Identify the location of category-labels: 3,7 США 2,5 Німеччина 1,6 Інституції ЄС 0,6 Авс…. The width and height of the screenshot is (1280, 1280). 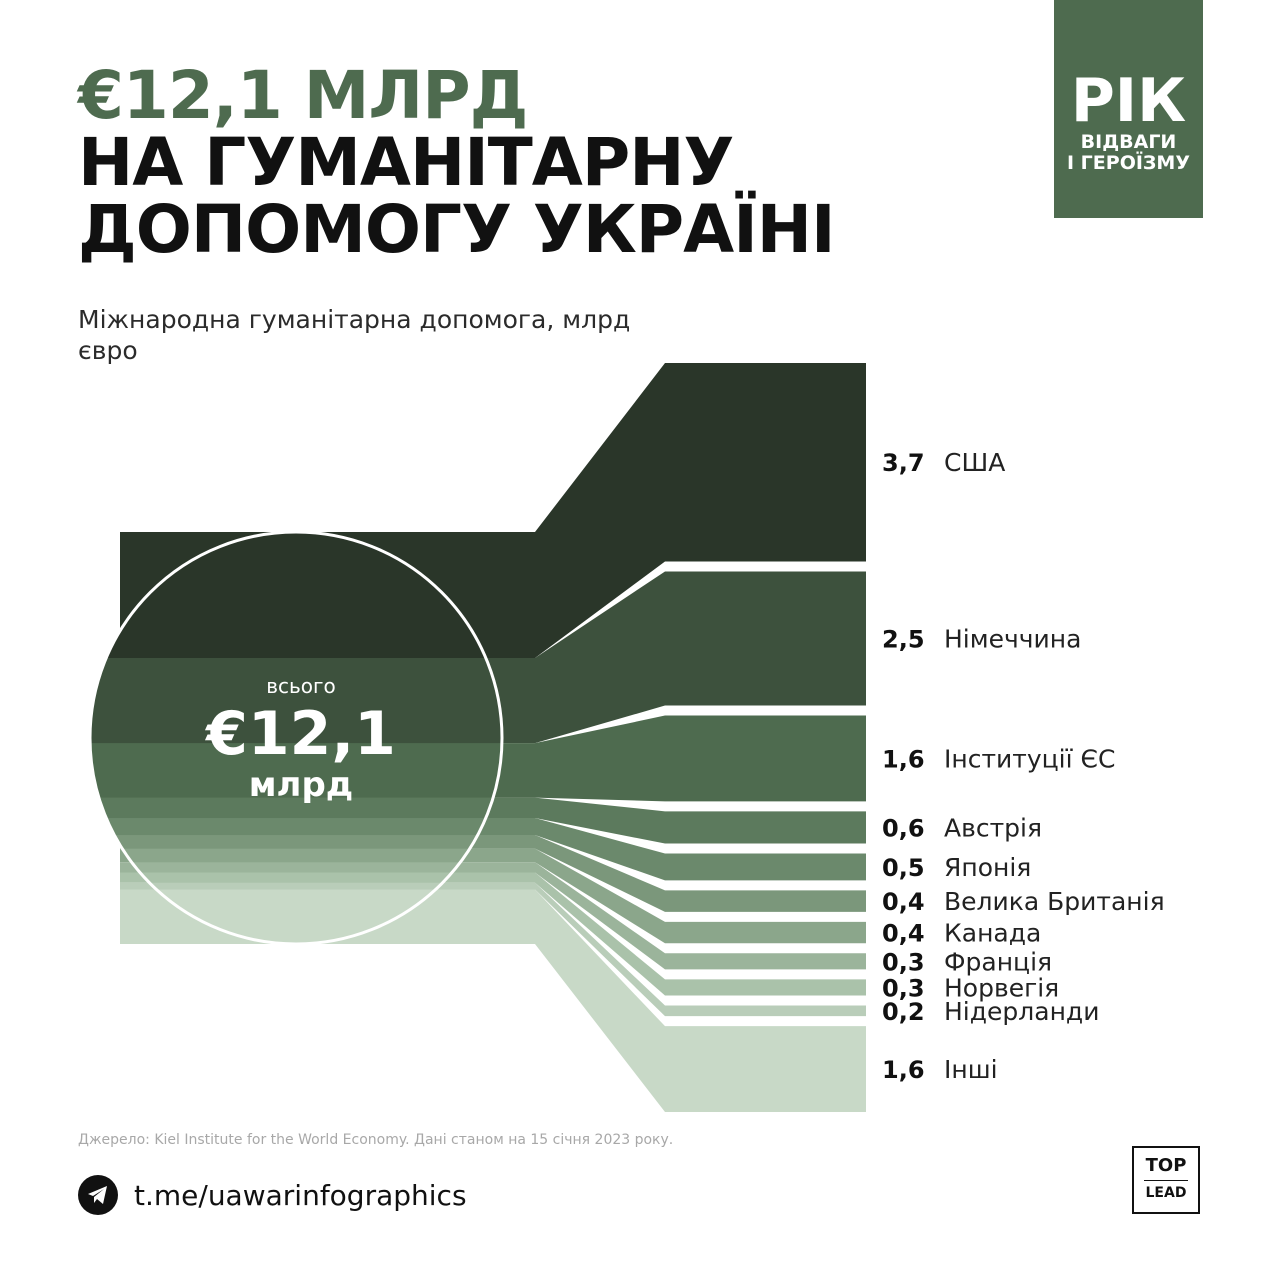
(1023, 766).